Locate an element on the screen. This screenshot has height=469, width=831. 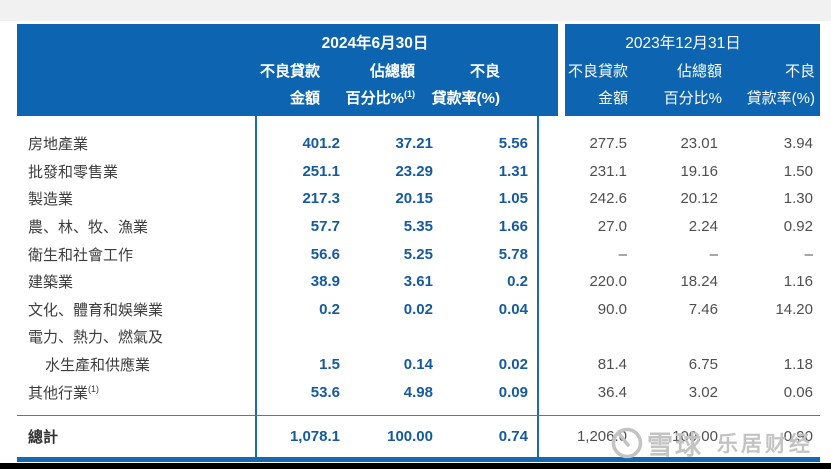
table-row: 製造業 217.3 20.15 1.05 242.6 20.12 1.30 is located at coordinates (418, 199).